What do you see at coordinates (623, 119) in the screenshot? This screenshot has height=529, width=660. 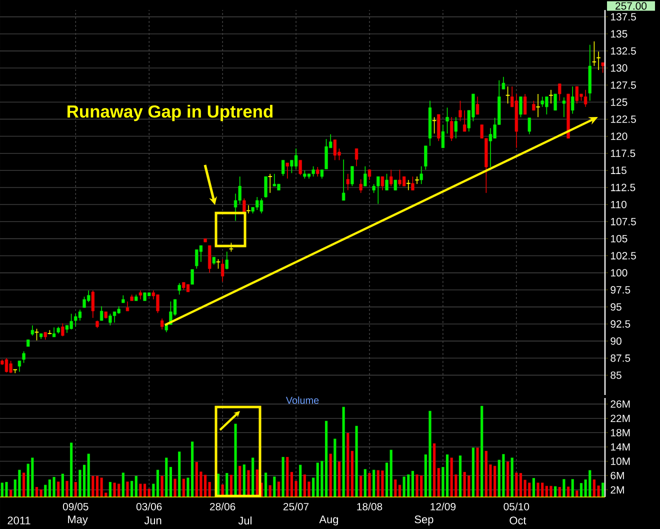 I see `y-tick-label: 122.5` at bounding box center [623, 119].